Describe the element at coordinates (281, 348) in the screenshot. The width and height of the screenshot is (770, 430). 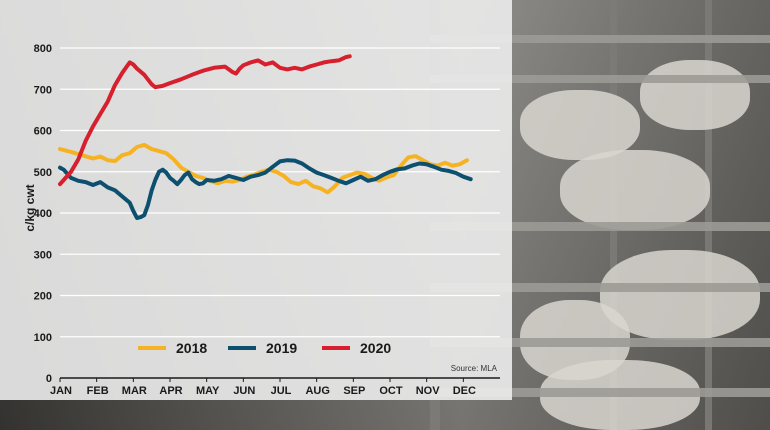
I see `legend-label-2019: 2019` at that location.